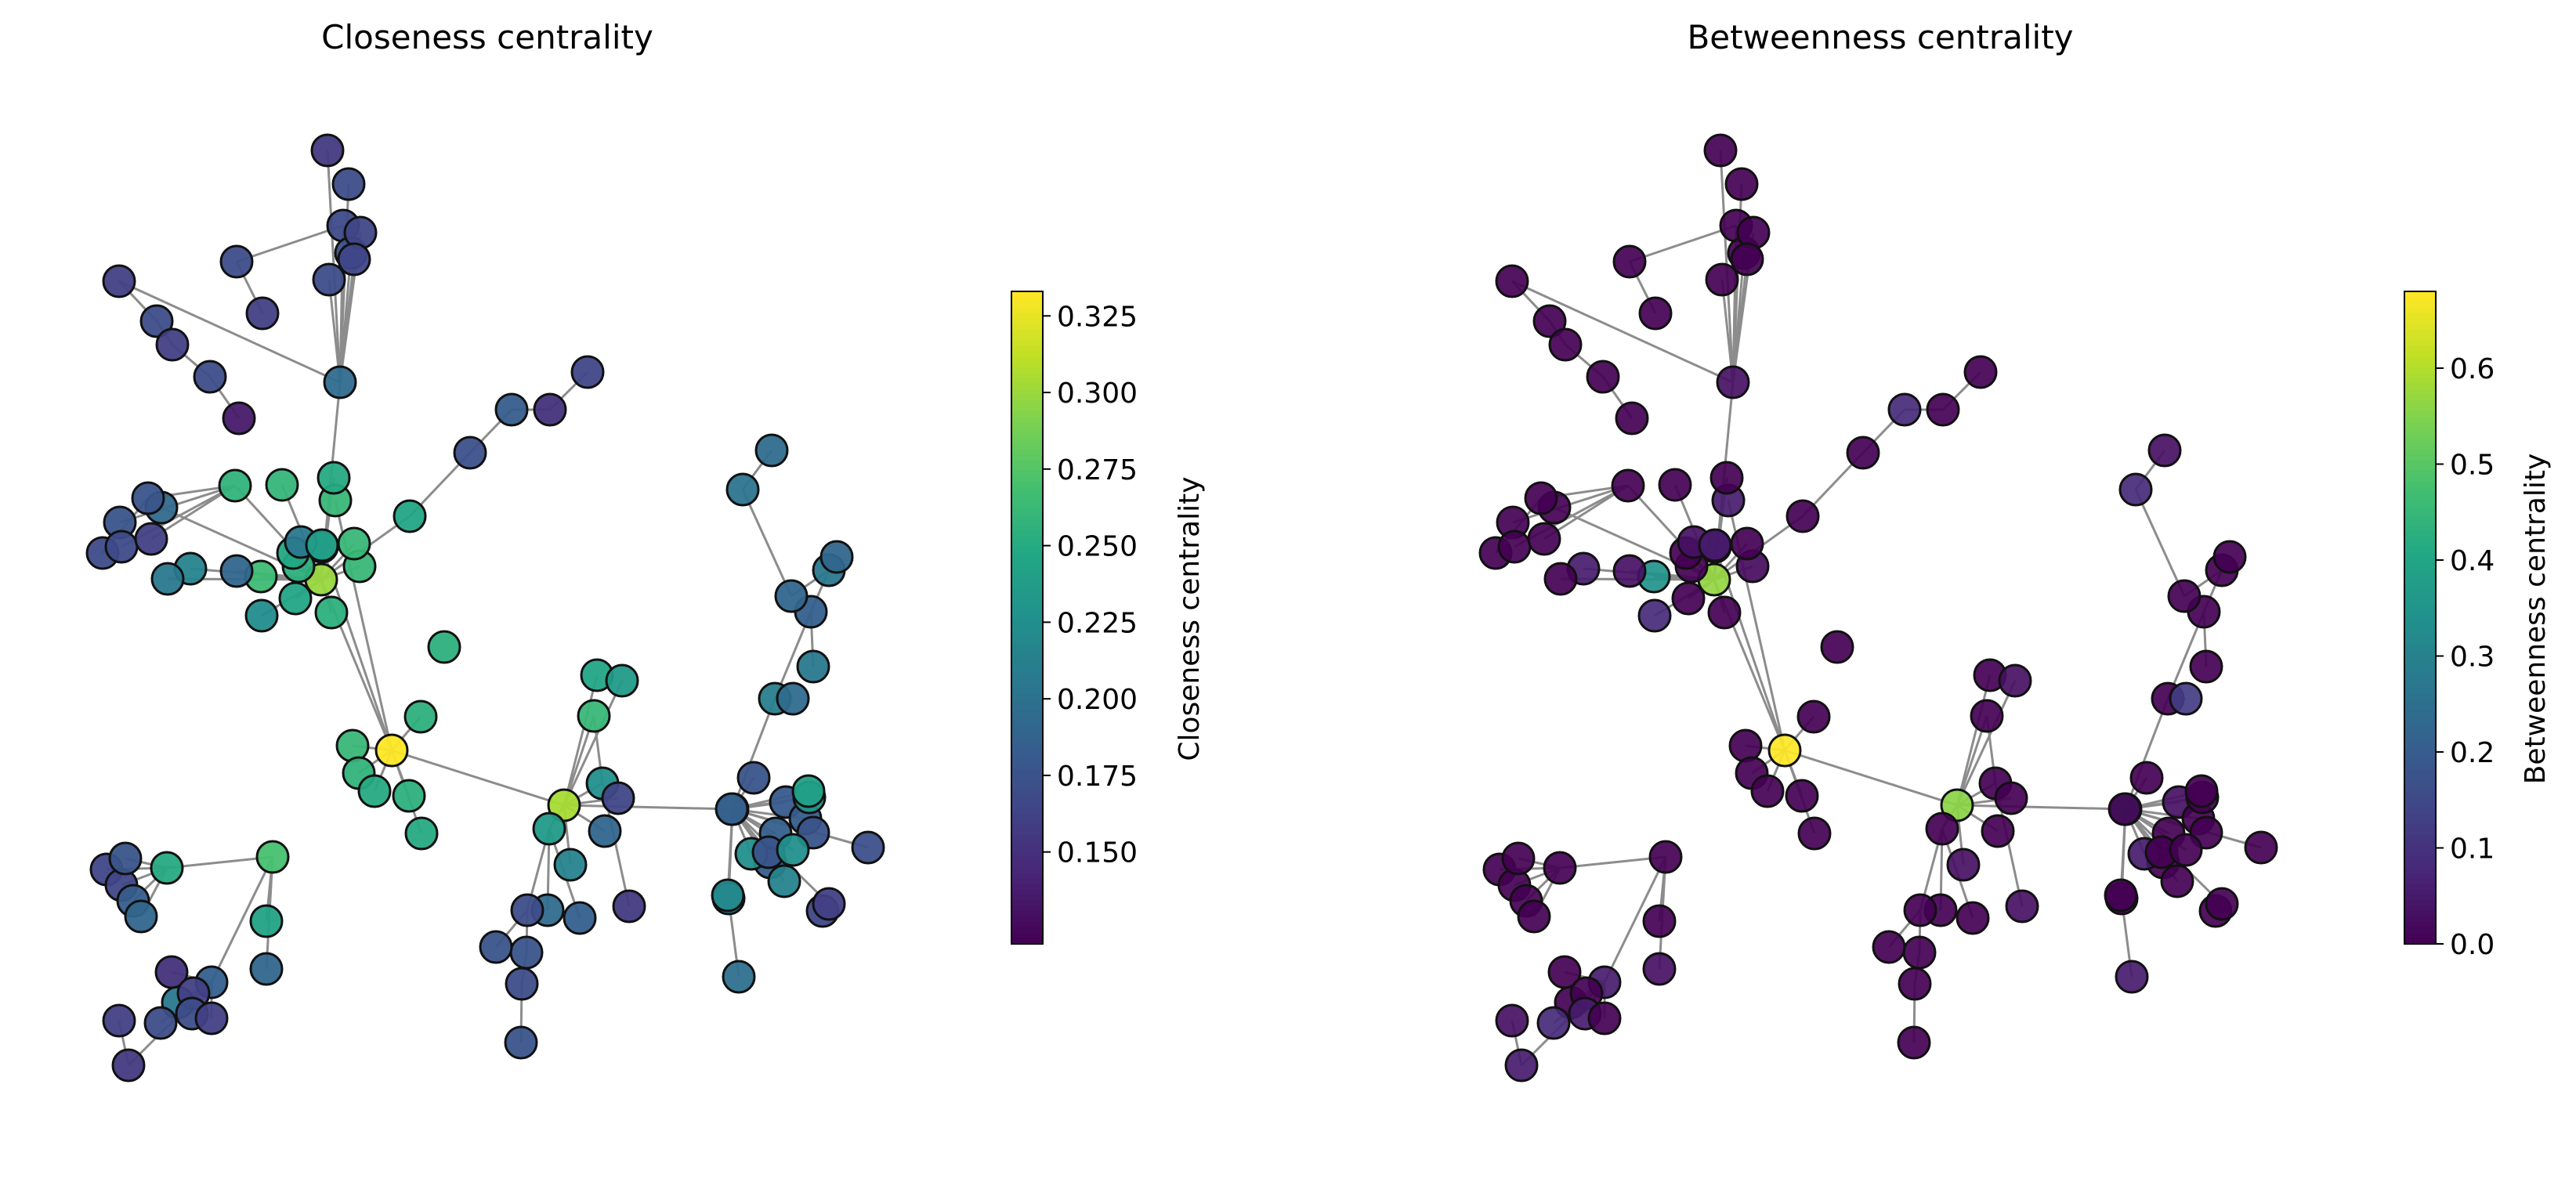 Image resolution: width=2576 pixels, height=1182 pixels. I want to click on betweenness-colorbar-tick-label: 0.6, so click(2473, 369).